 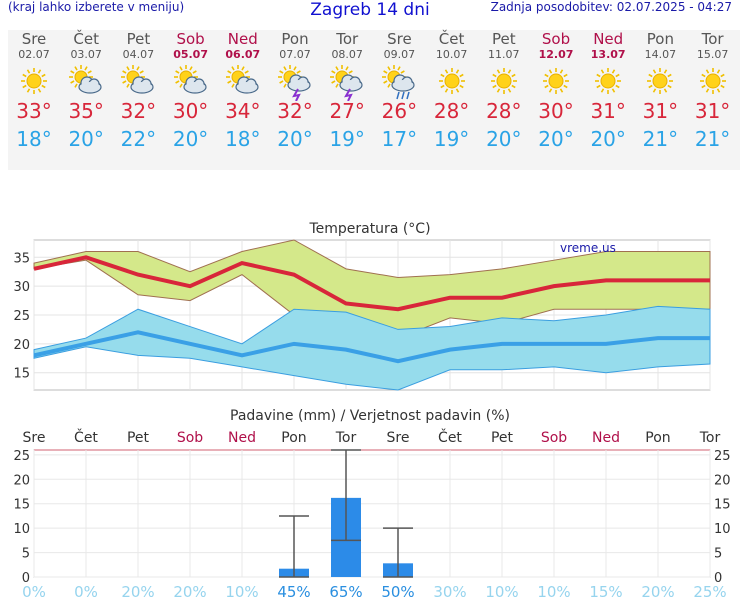 What do you see at coordinates (588, 248) in the screenshot?
I see `watermark: vreme.us` at bounding box center [588, 248].